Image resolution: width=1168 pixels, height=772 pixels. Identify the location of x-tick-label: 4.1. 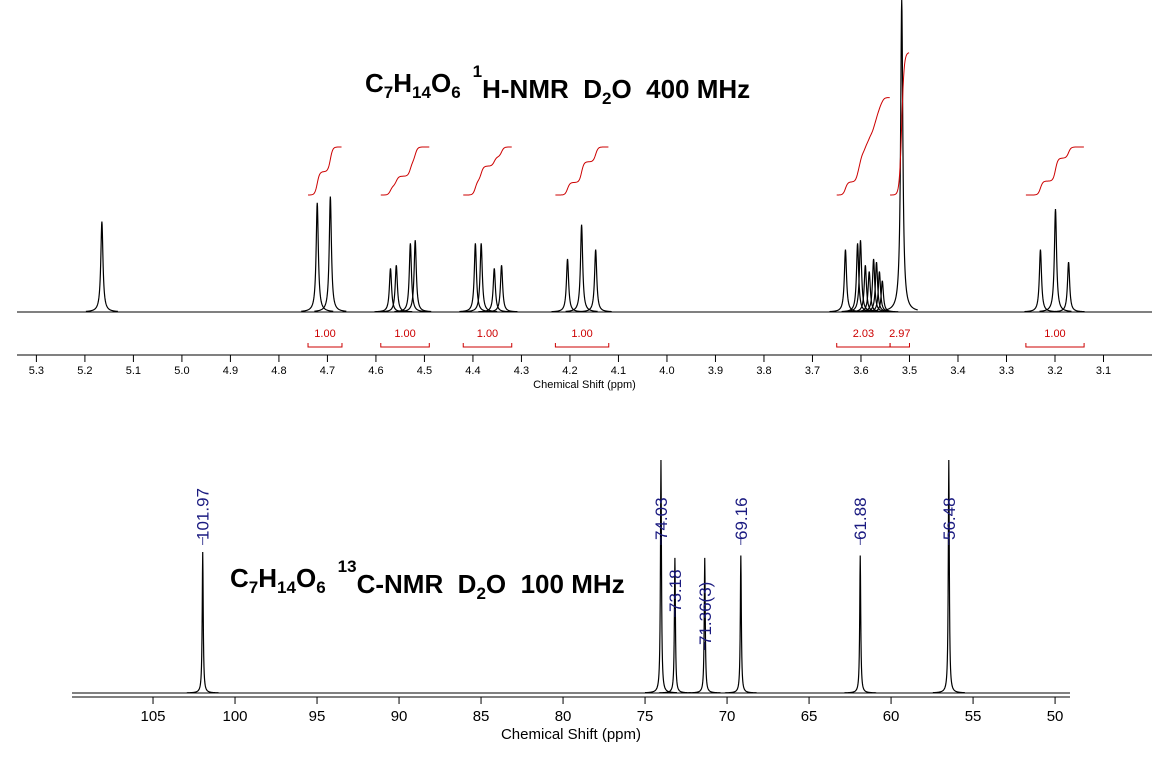
(618, 371).